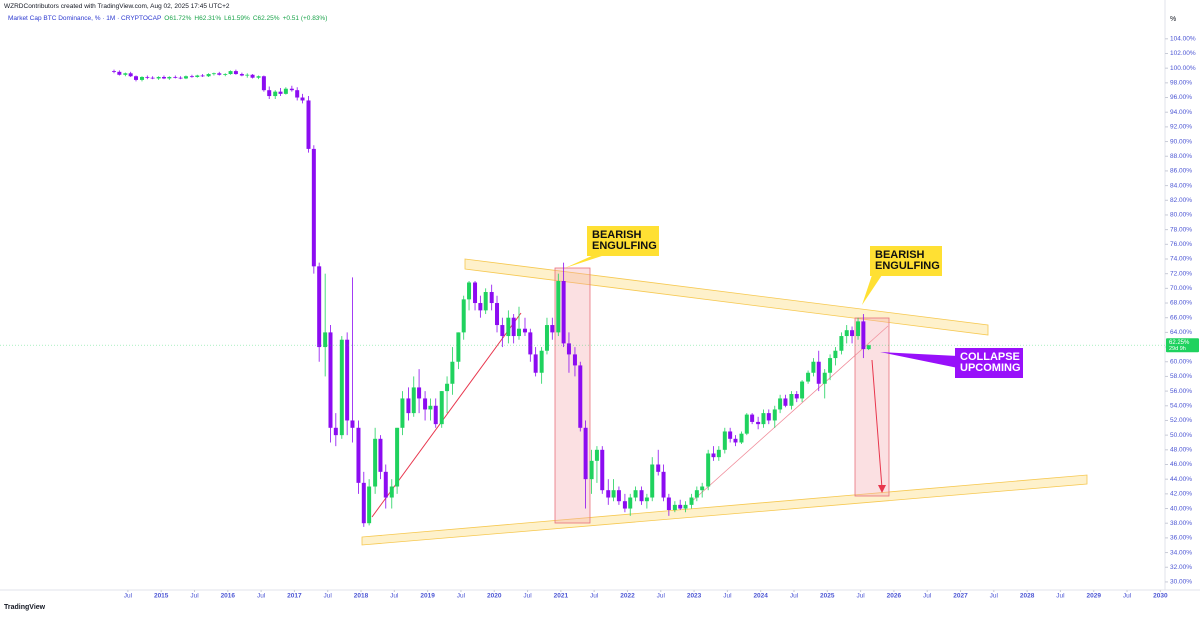  What do you see at coordinates (1183, 39) in the screenshot?
I see `y-tick-label: 104.00%` at bounding box center [1183, 39].